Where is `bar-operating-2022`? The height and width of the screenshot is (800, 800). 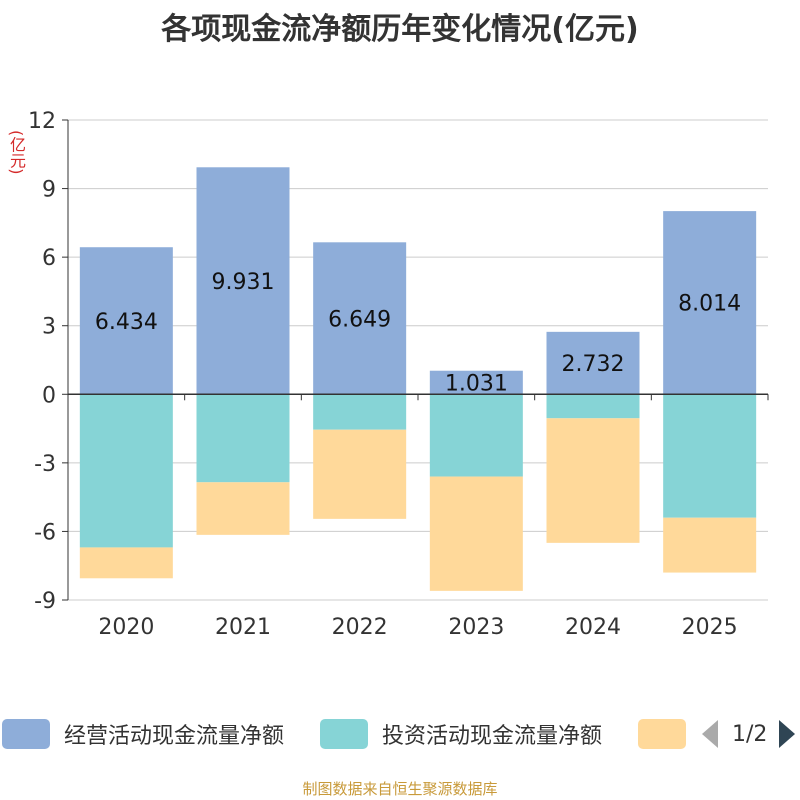 bar-operating-2022 is located at coordinates (360, 318).